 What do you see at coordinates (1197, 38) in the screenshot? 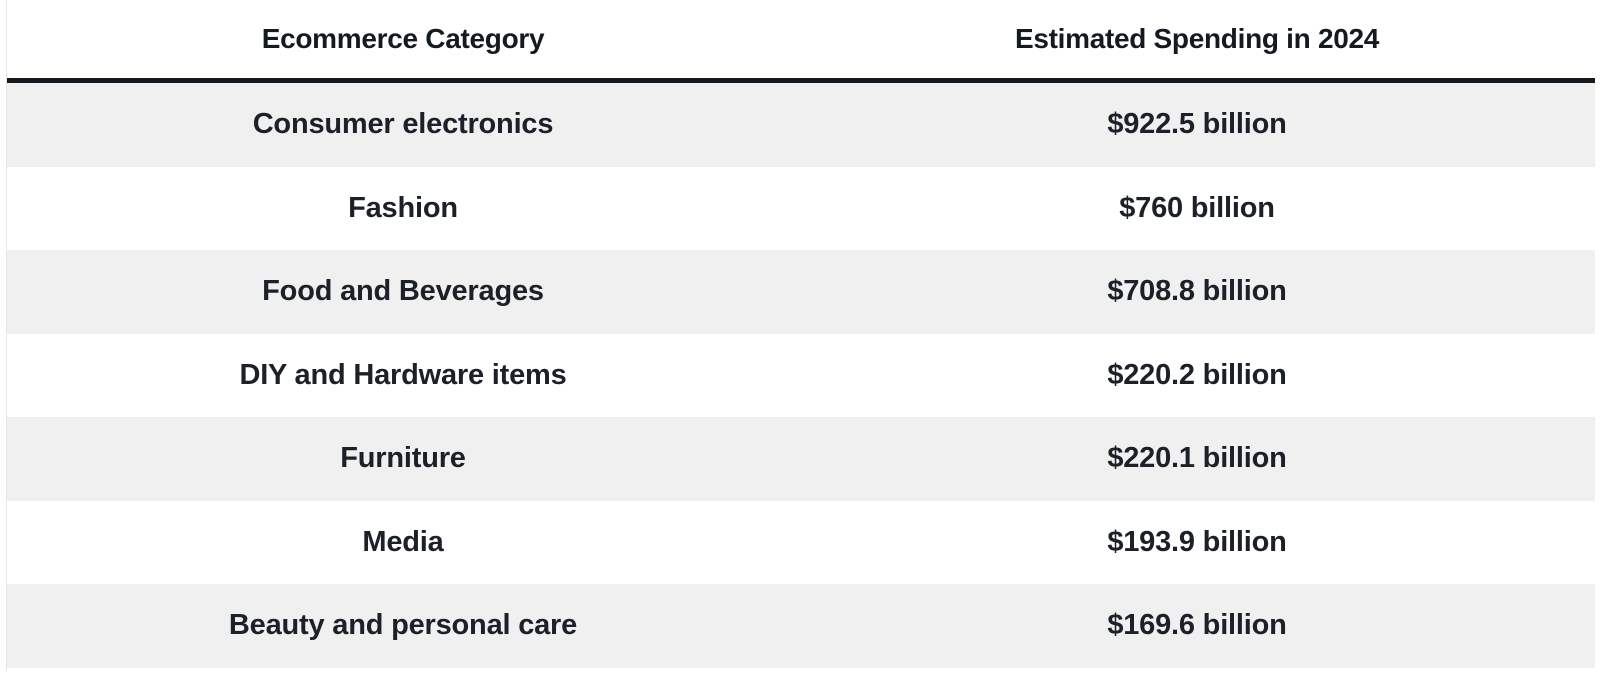
I see `header-spending: Estimated Spending in 2024` at bounding box center [1197, 38].